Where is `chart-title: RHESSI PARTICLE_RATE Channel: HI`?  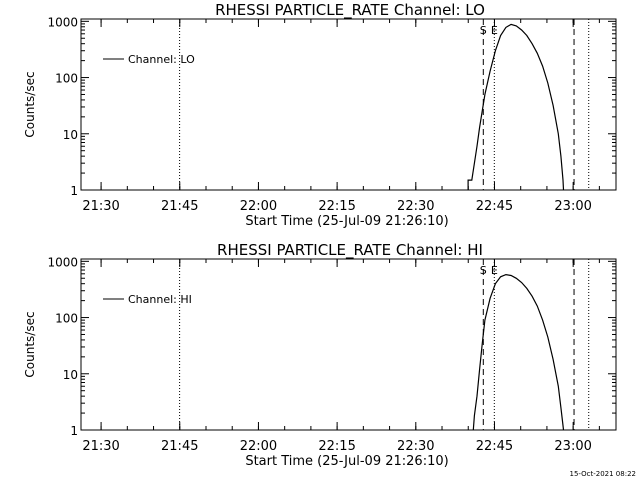 chart-title: RHESSI PARTICLE_RATE Channel: HI is located at coordinates (350, 250).